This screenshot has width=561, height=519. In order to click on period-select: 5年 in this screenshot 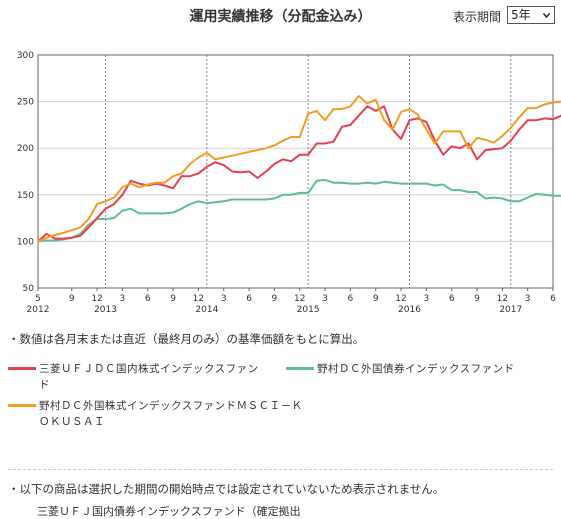, I will do `click(531, 15)`.